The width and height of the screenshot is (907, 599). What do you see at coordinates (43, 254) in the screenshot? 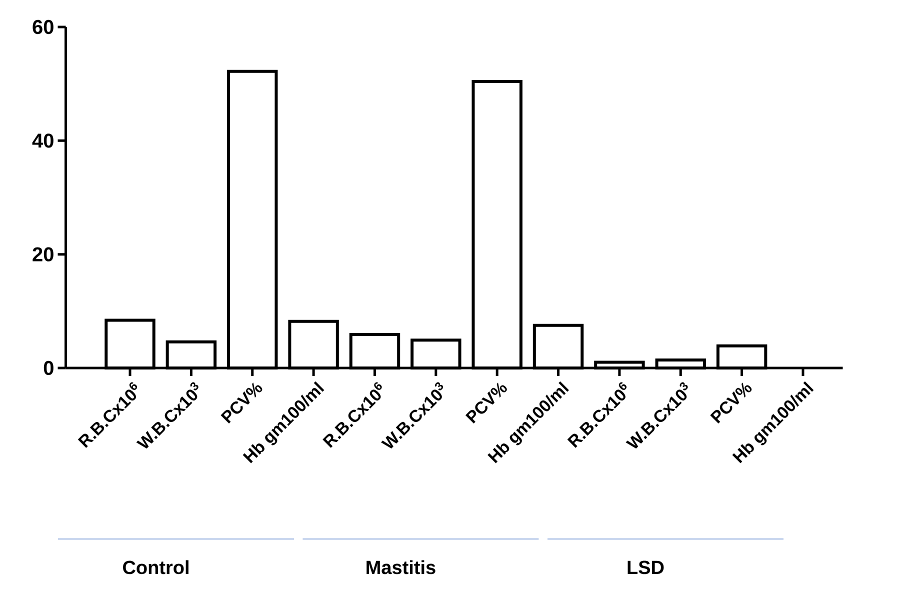
I see `y-tick-label: 20` at bounding box center [43, 254].